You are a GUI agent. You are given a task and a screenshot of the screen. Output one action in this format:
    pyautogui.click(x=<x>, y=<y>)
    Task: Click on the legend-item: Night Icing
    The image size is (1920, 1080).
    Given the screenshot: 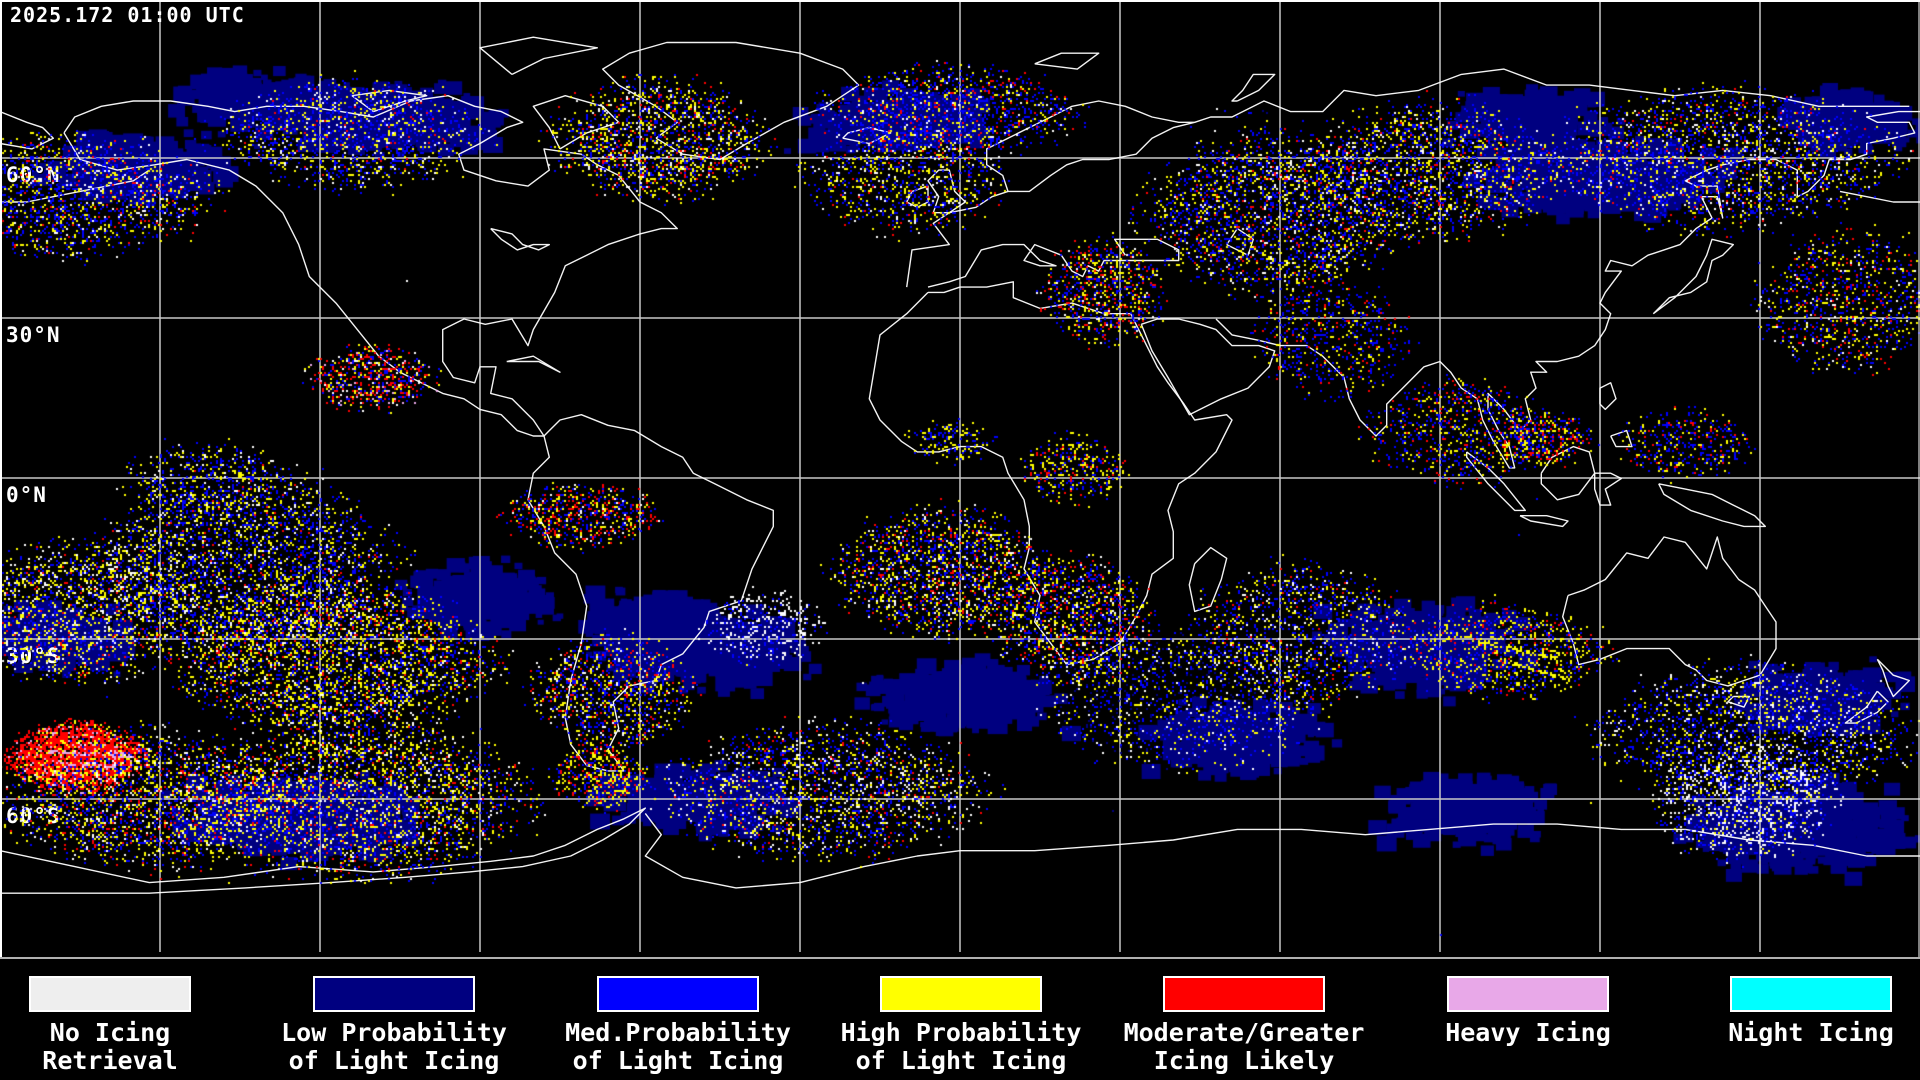 What is the action you would take?
    pyautogui.click(x=1798, y=1011)
    